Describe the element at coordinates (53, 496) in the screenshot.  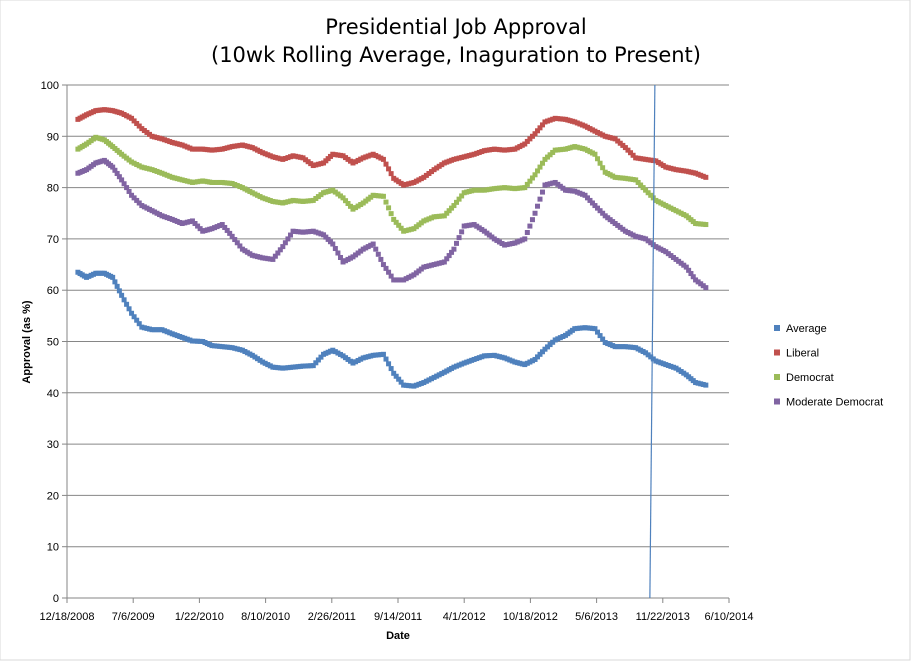
I see `y-tick-label: 20` at that location.